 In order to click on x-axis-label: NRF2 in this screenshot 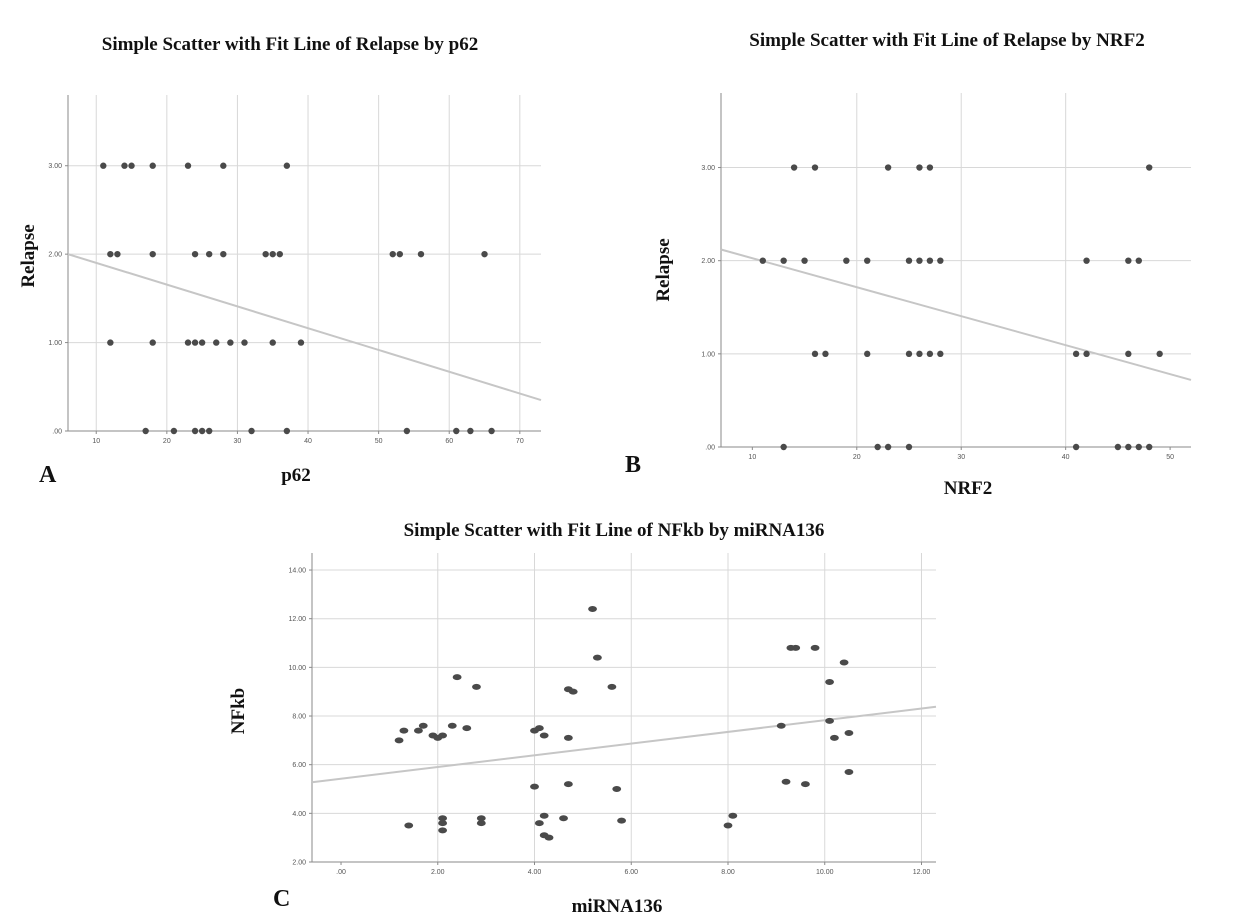, I will do `click(968, 488)`.